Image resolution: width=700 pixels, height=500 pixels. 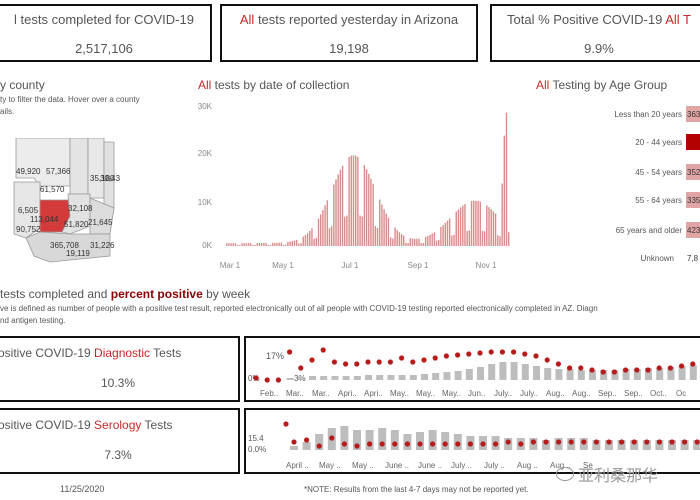 I want to click on age-group-value: 7,8, so click(x=693, y=258).